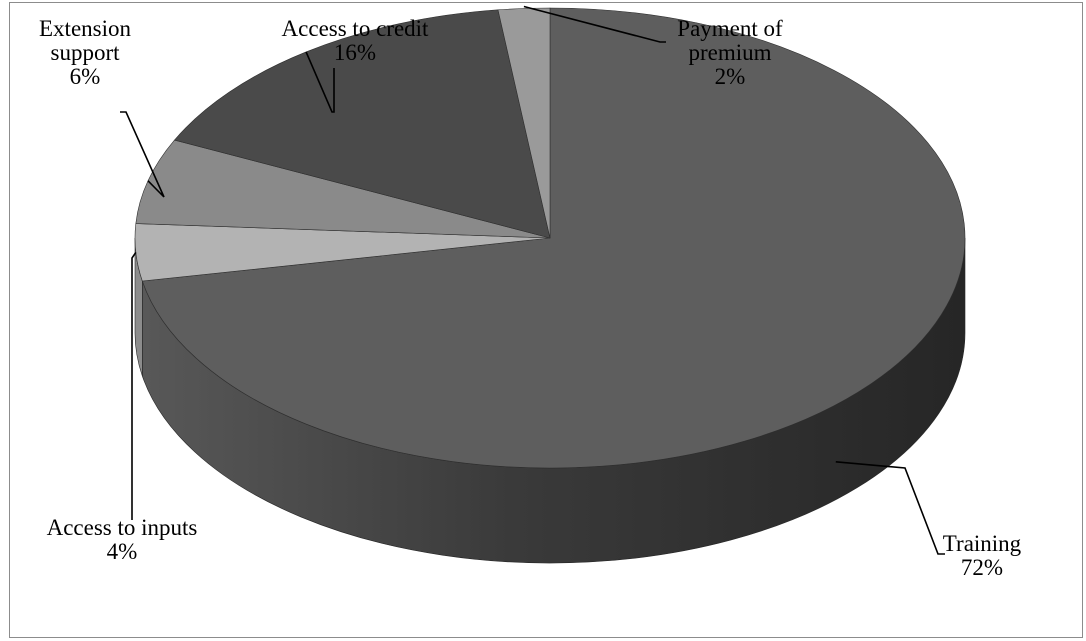 The image size is (1086, 641). I want to click on label-training-name: Training, so click(982, 543).